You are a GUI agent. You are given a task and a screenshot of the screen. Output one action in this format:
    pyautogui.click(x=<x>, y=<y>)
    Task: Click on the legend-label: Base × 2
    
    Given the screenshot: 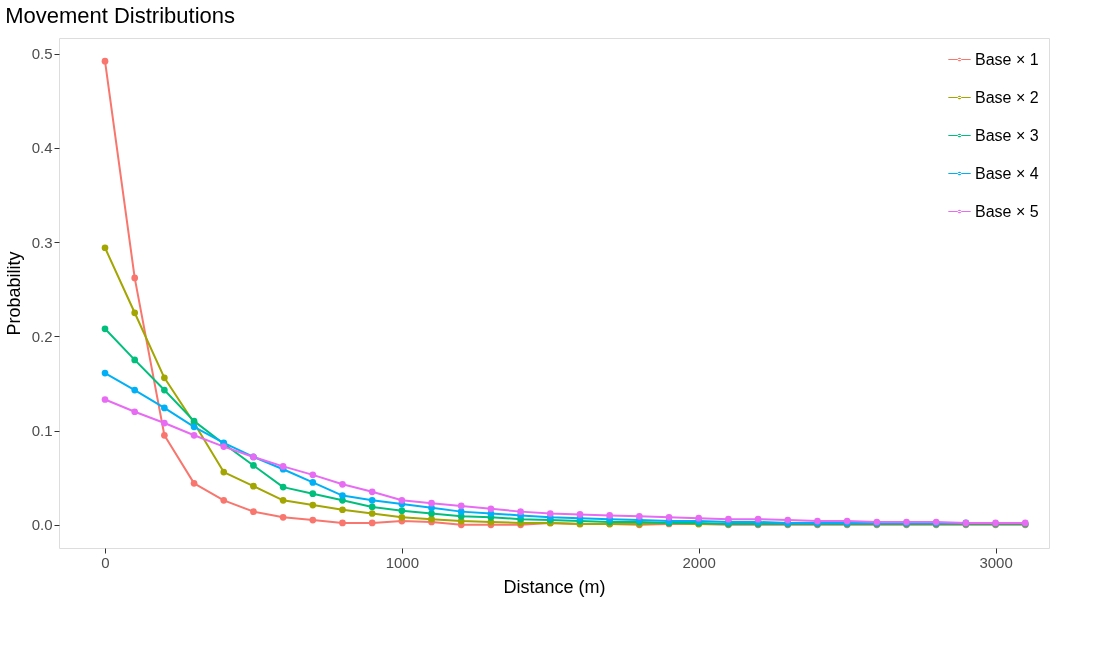 What is the action you would take?
    pyautogui.click(x=1007, y=97)
    